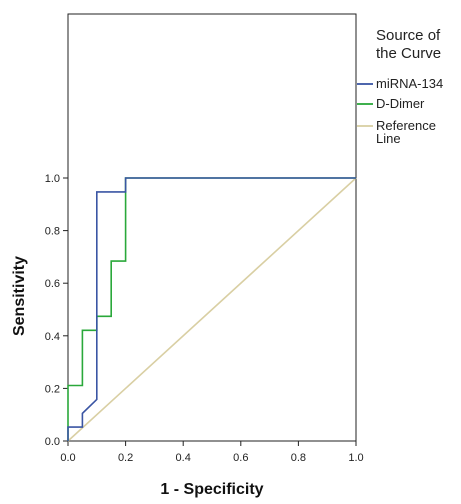 This screenshot has height=504, width=461. What do you see at coordinates (56, 310) in the screenshot?
I see `y-axis-ticks: 0.0 0.2 0.4 0.6 0.8 1.0` at bounding box center [56, 310].